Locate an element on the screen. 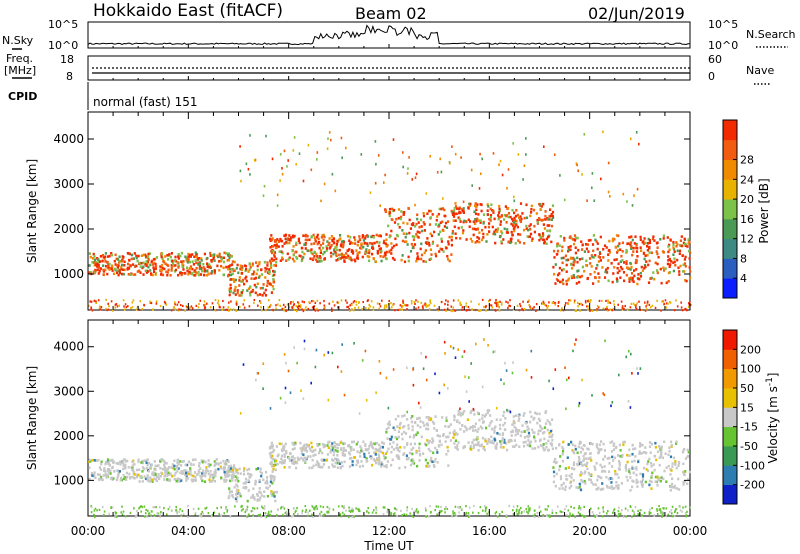 The height and width of the screenshot is (554, 800). y-tick-label: 2000 is located at coordinates (68, 436).